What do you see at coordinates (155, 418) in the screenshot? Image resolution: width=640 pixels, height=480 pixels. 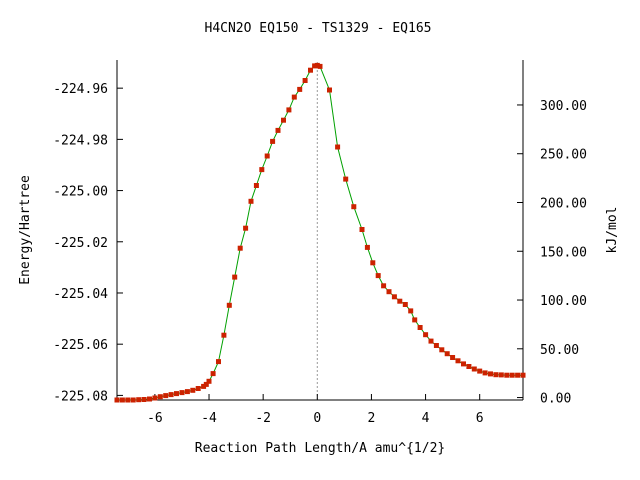 I see `x-tick-label: -6` at bounding box center [155, 418].